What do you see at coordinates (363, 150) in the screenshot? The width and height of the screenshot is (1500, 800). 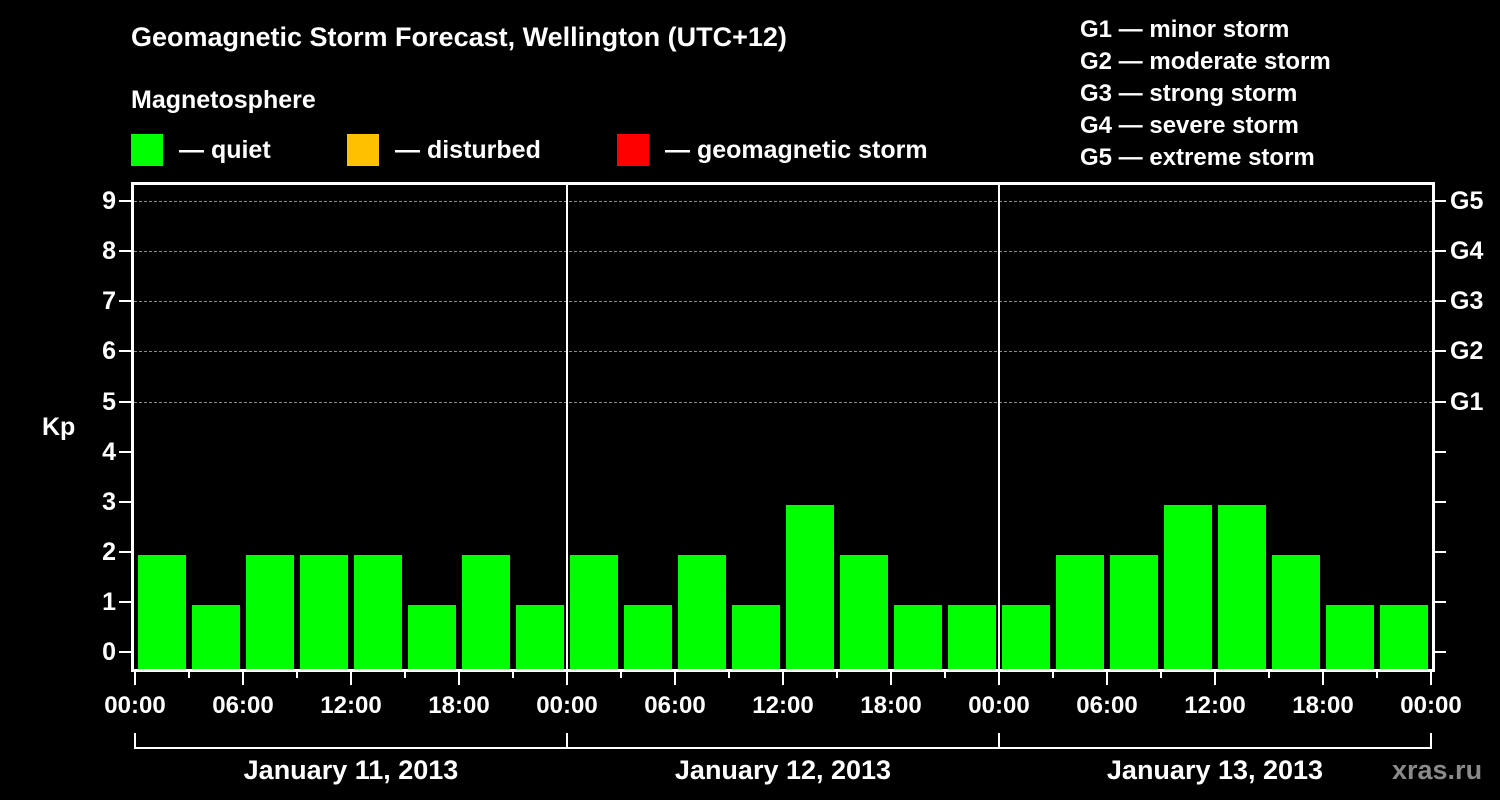 I see `disturbed-swatch-icon` at bounding box center [363, 150].